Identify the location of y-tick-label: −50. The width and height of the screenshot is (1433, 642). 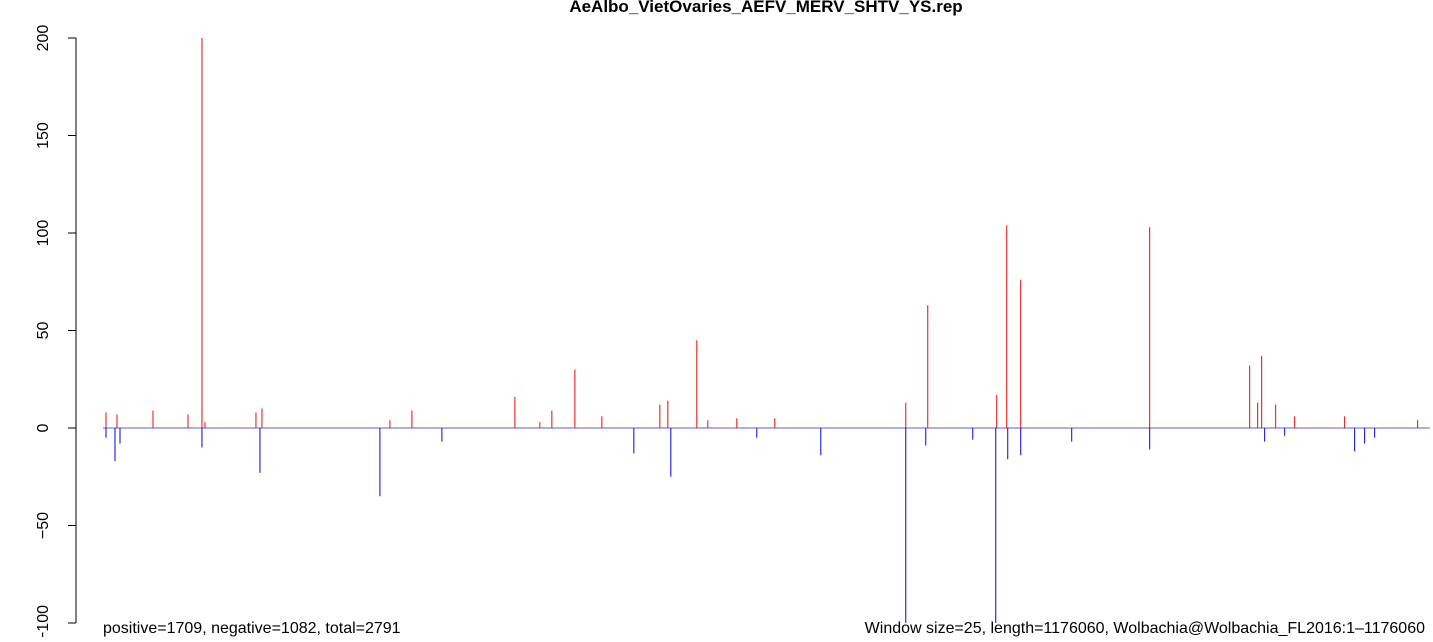
(43, 525).